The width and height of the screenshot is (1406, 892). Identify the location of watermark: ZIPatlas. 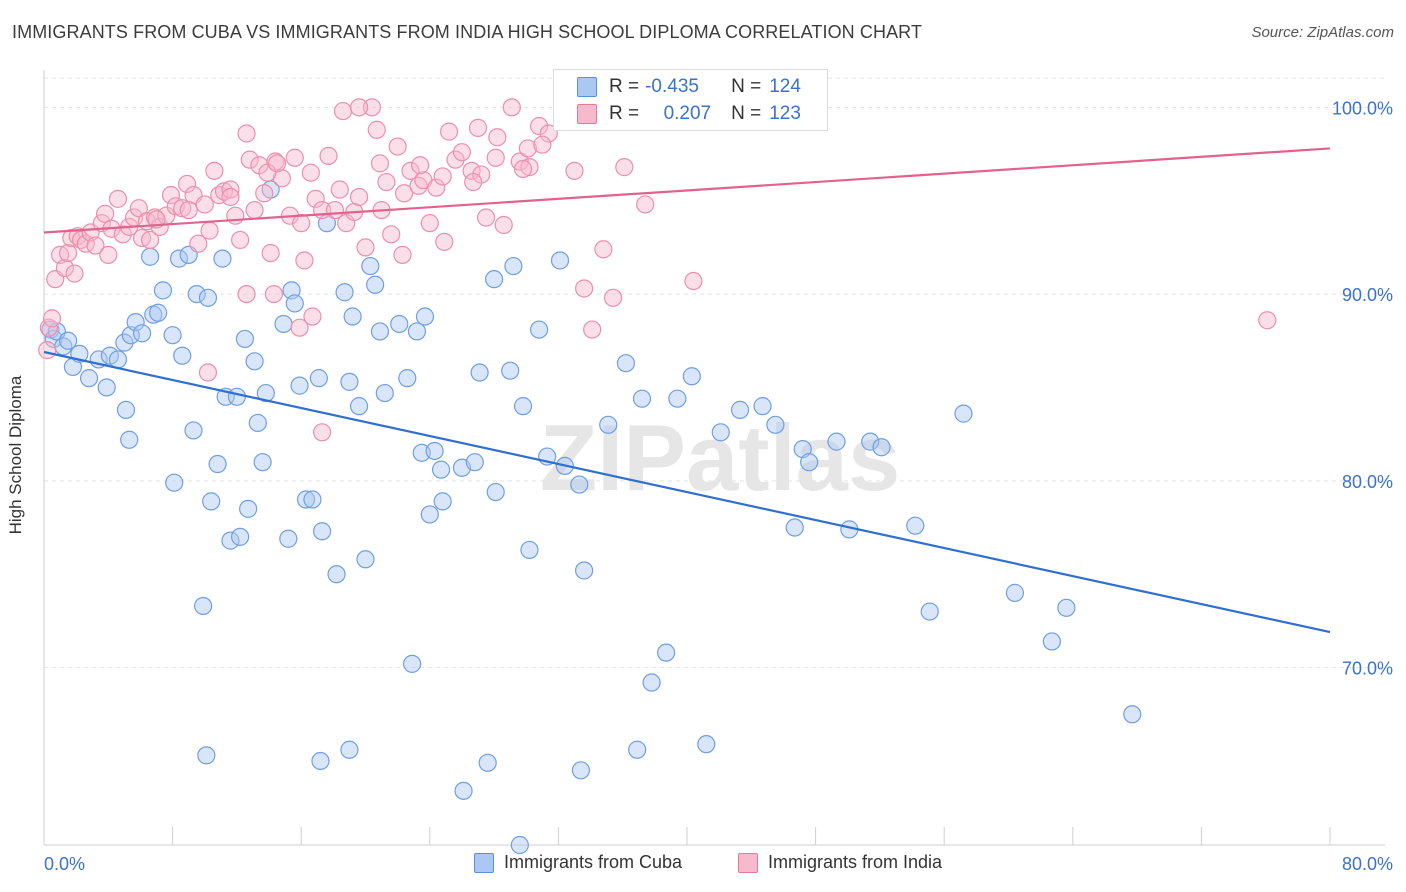
(720, 457).